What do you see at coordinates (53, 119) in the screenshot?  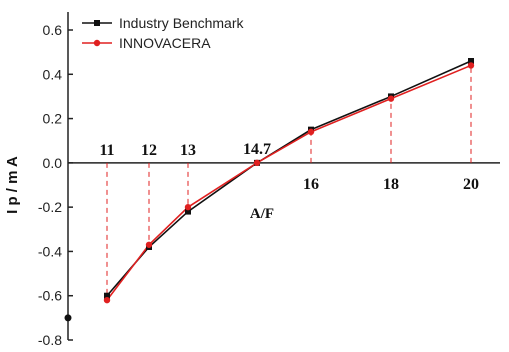 I see `y-tick-label: 0.2` at bounding box center [53, 119].